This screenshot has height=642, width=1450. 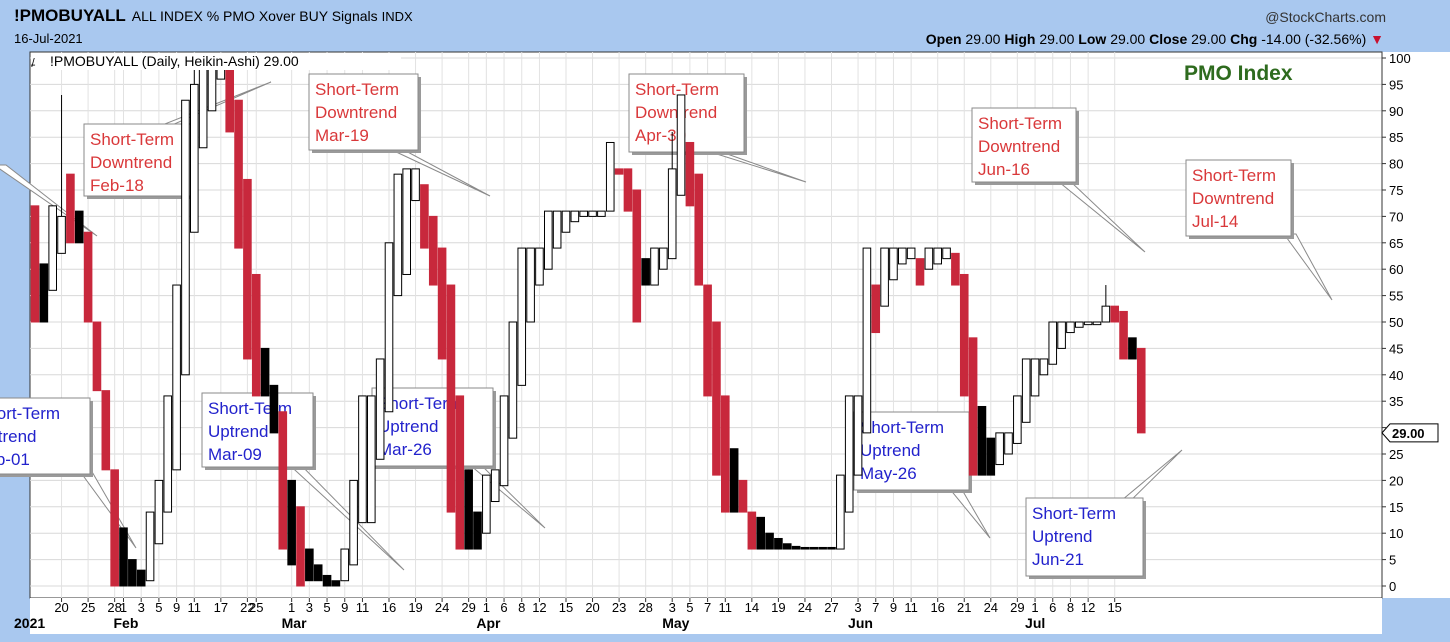 I want to click on annotation-text: Mar-09, so click(x=235, y=454).